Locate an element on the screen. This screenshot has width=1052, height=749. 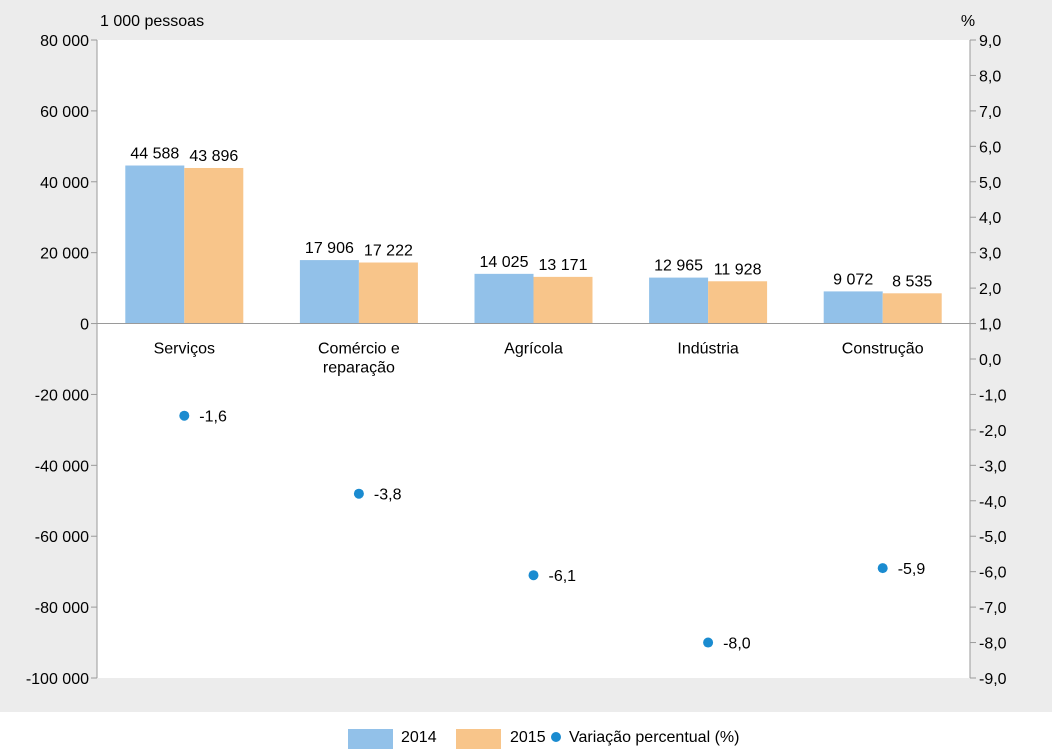
legend-label-2015: 2015 is located at coordinates (528, 737).